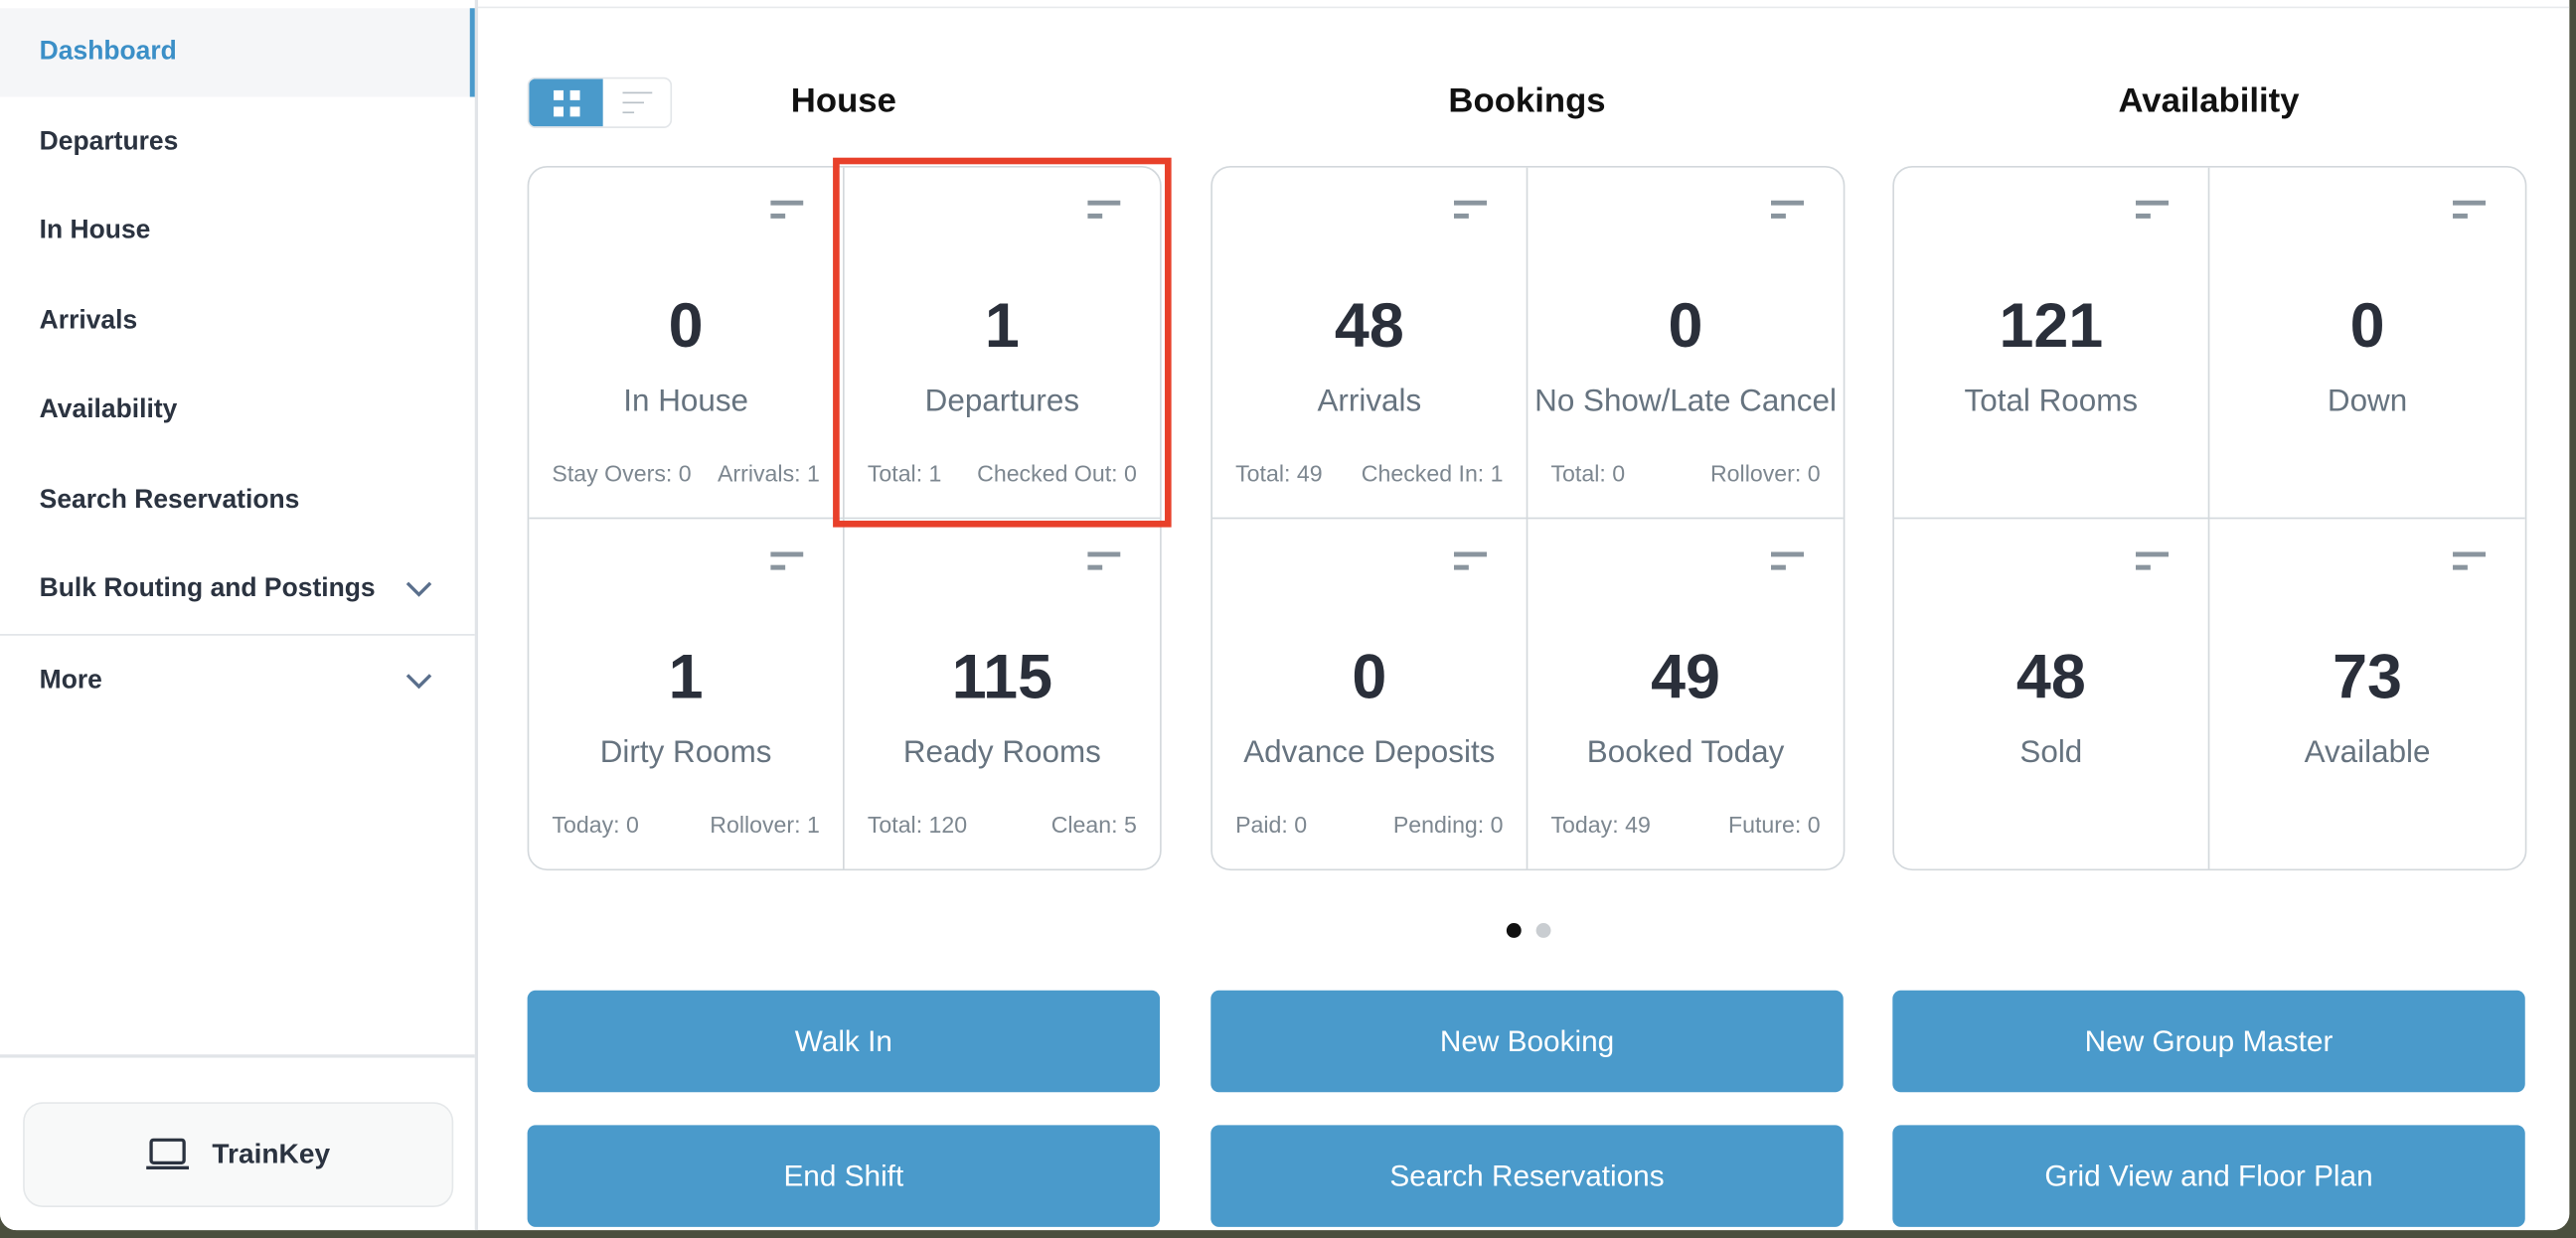 The width and height of the screenshot is (2576, 1238). Describe the element at coordinates (237, 231) in the screenshot. I see `sidebar-item-in-house: In House` at that location.